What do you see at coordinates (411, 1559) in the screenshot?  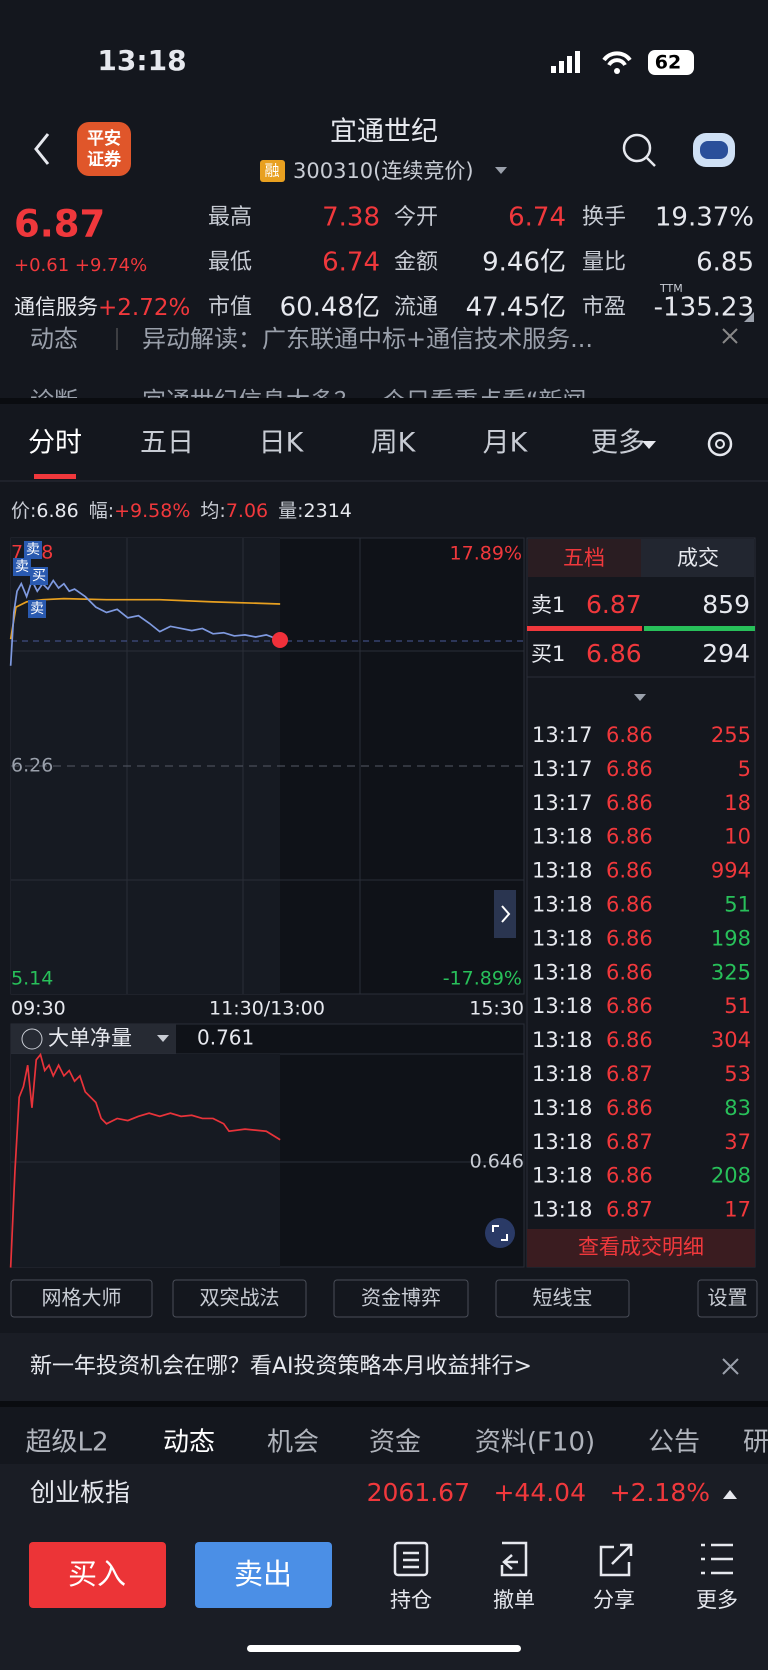 I see `hold-icon` at bounding box center [411, 1559].